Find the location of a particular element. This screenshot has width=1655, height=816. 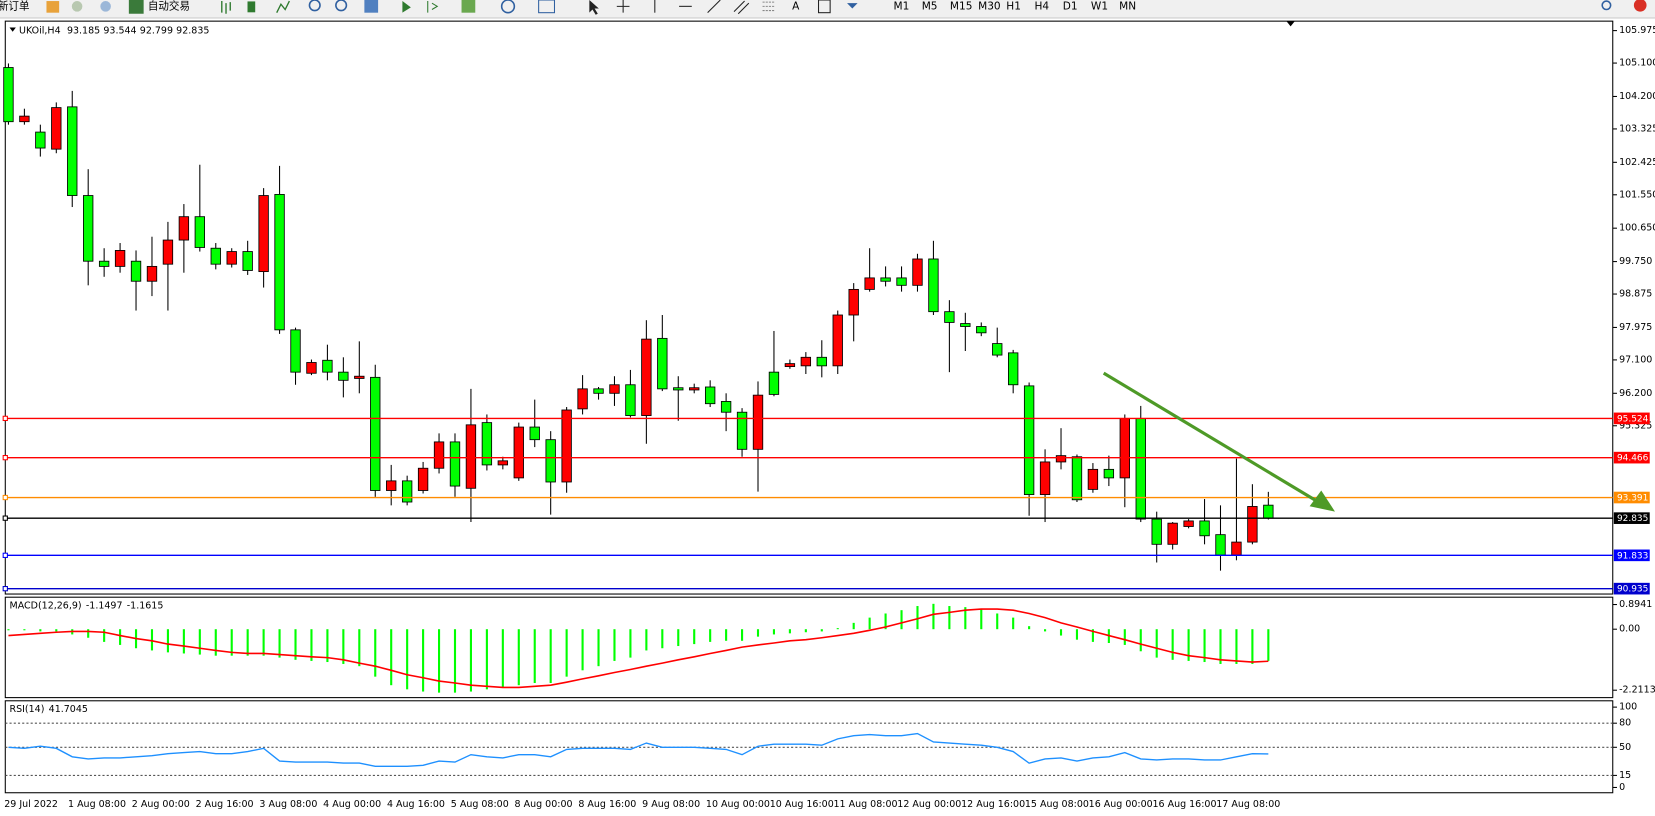

y-tick-label: 80 is located at coordinates (1625, 723).